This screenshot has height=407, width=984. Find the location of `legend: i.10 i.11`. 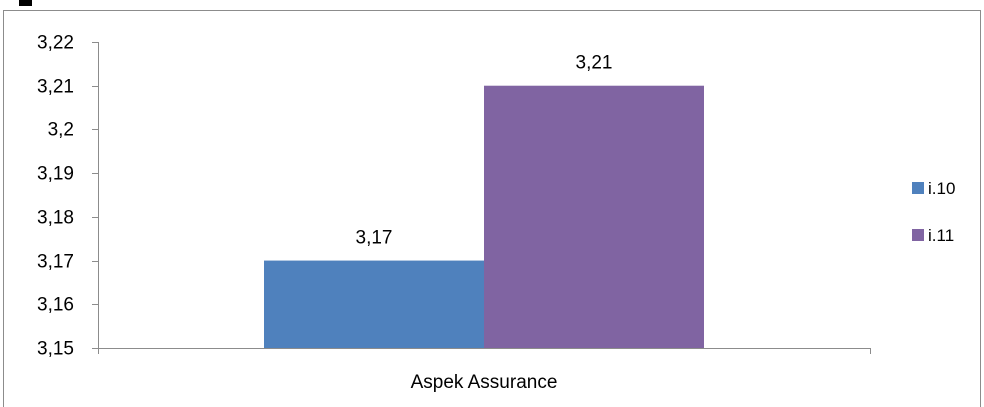

legend: i.10 i.11 is located at coordinates (933, 212).